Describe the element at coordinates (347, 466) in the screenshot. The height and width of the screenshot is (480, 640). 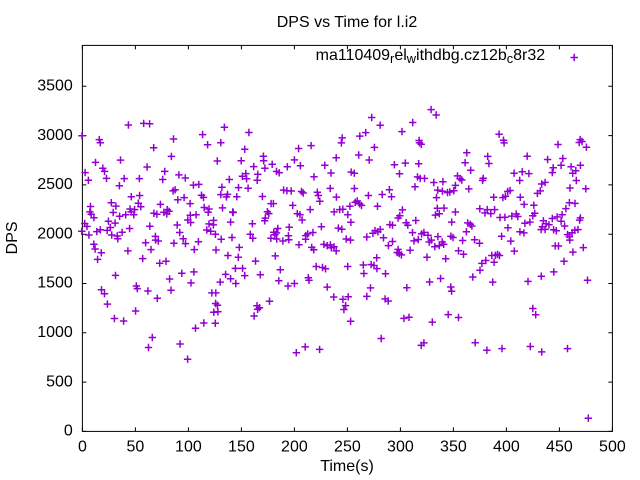
I see `svg-text: Time(s)` at that location.